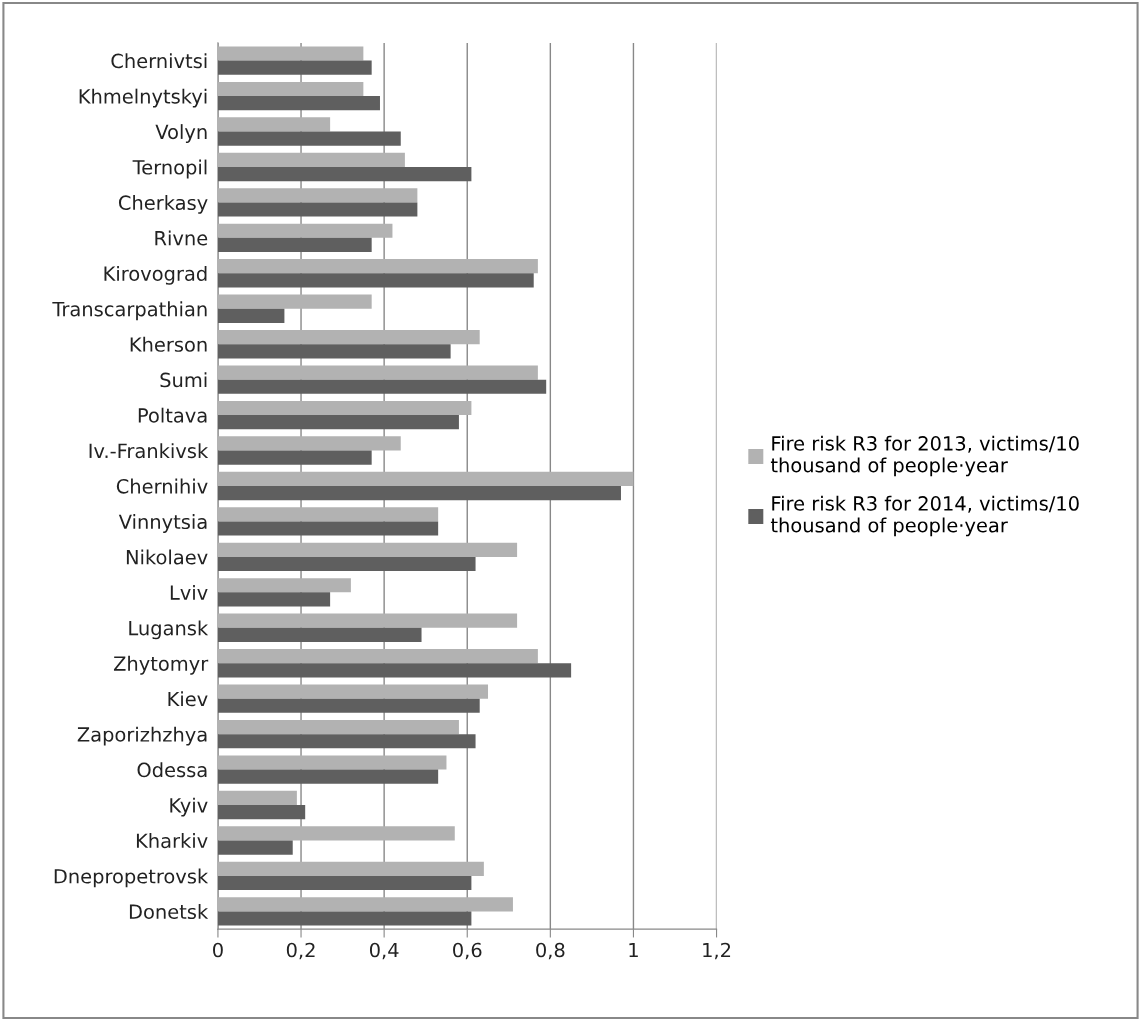  Describe the element at coordinates (188, 699) in the screenshot. I see `y-tick-label: Kiev` at that location.